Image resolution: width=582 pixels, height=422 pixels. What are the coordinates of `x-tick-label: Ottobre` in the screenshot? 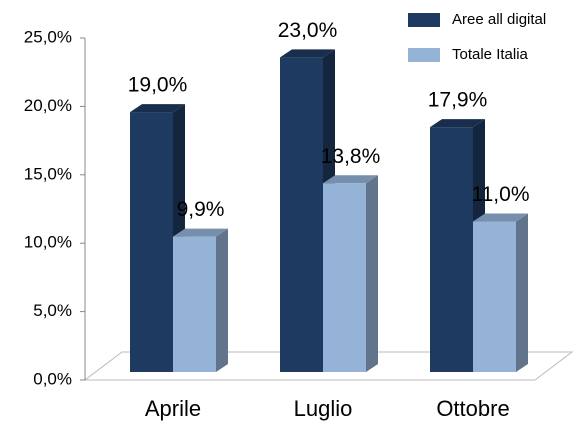 It's located at (472, 408).